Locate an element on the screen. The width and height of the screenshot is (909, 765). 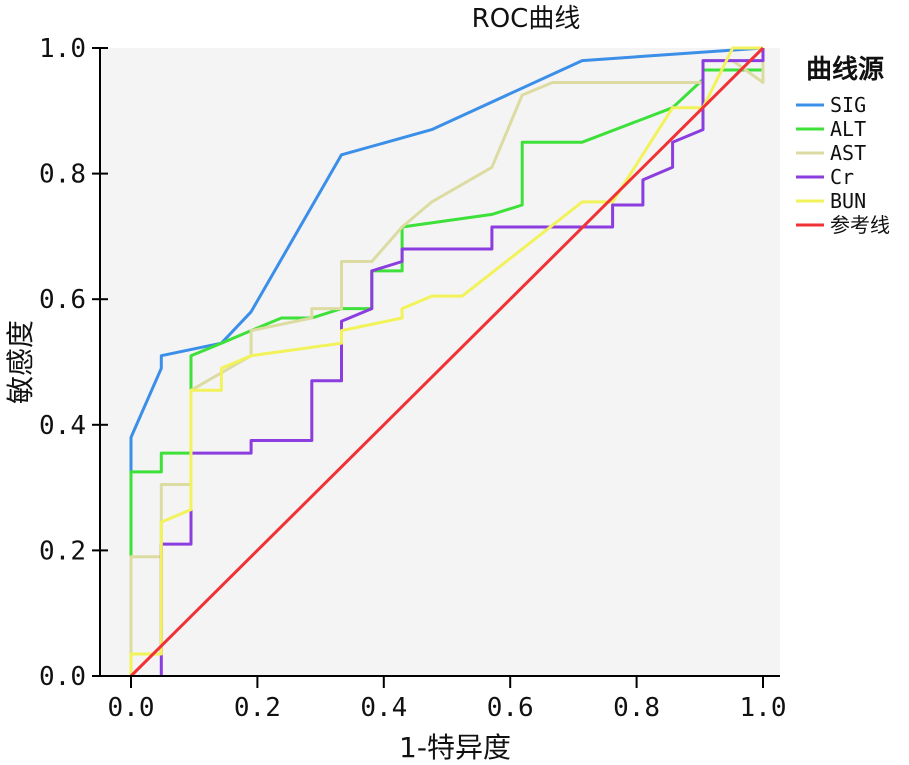
legend-label-Cr: Cr is located at coordinates (842, 177).